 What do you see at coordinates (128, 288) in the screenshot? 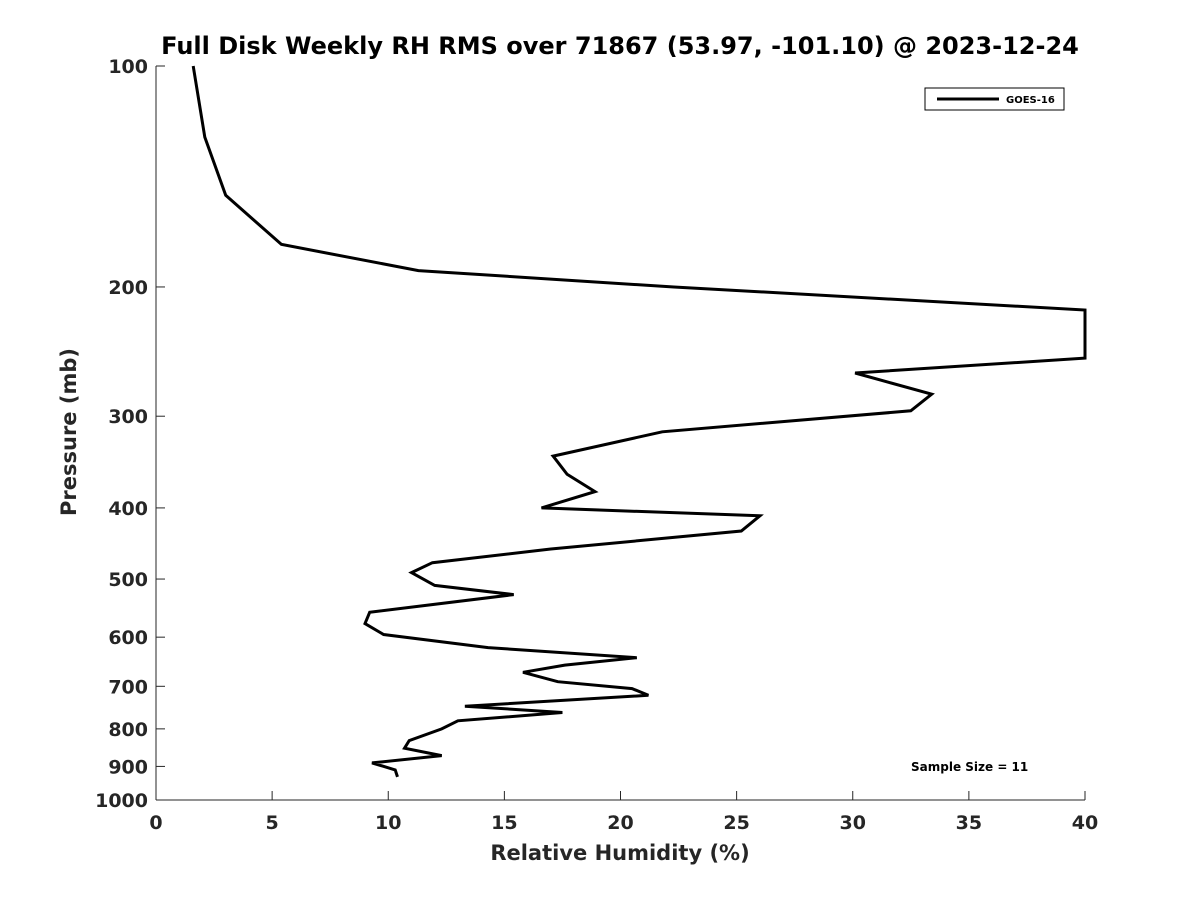
I see `y-tick-label: 200` at bounding box center [128, 288].